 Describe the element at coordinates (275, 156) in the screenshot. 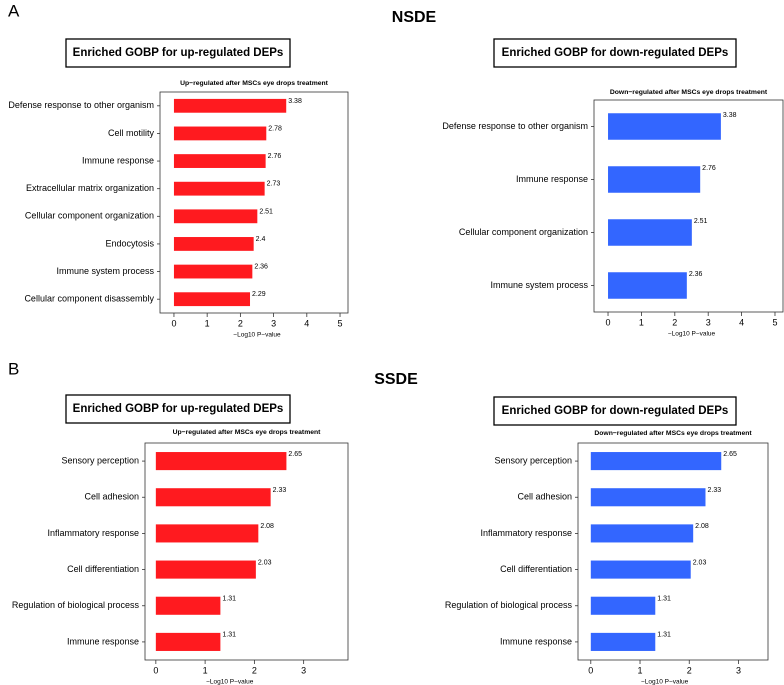

I see `value-label: 2.76` at that location.